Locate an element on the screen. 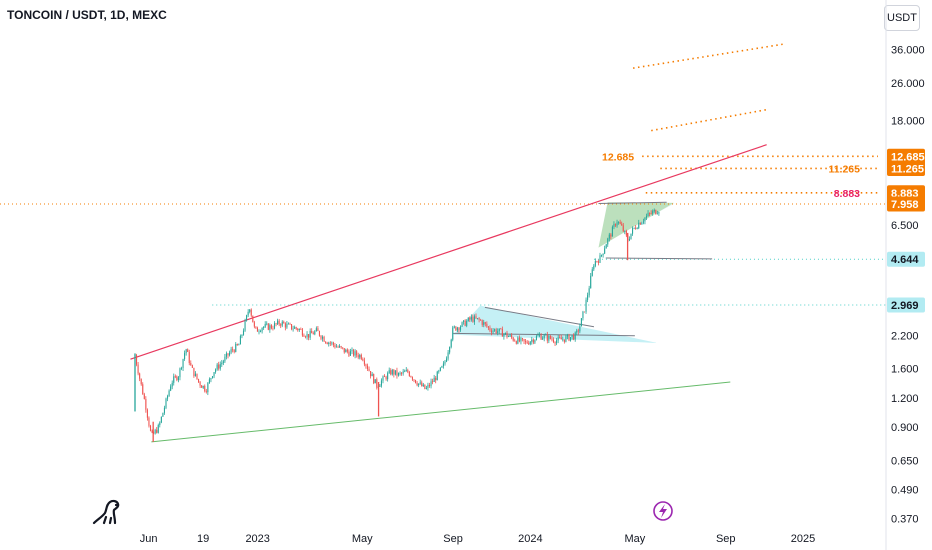 This screenshot has width=932, height=550. x-tick-label-2: 2023 is located at coordinates (257, 539).